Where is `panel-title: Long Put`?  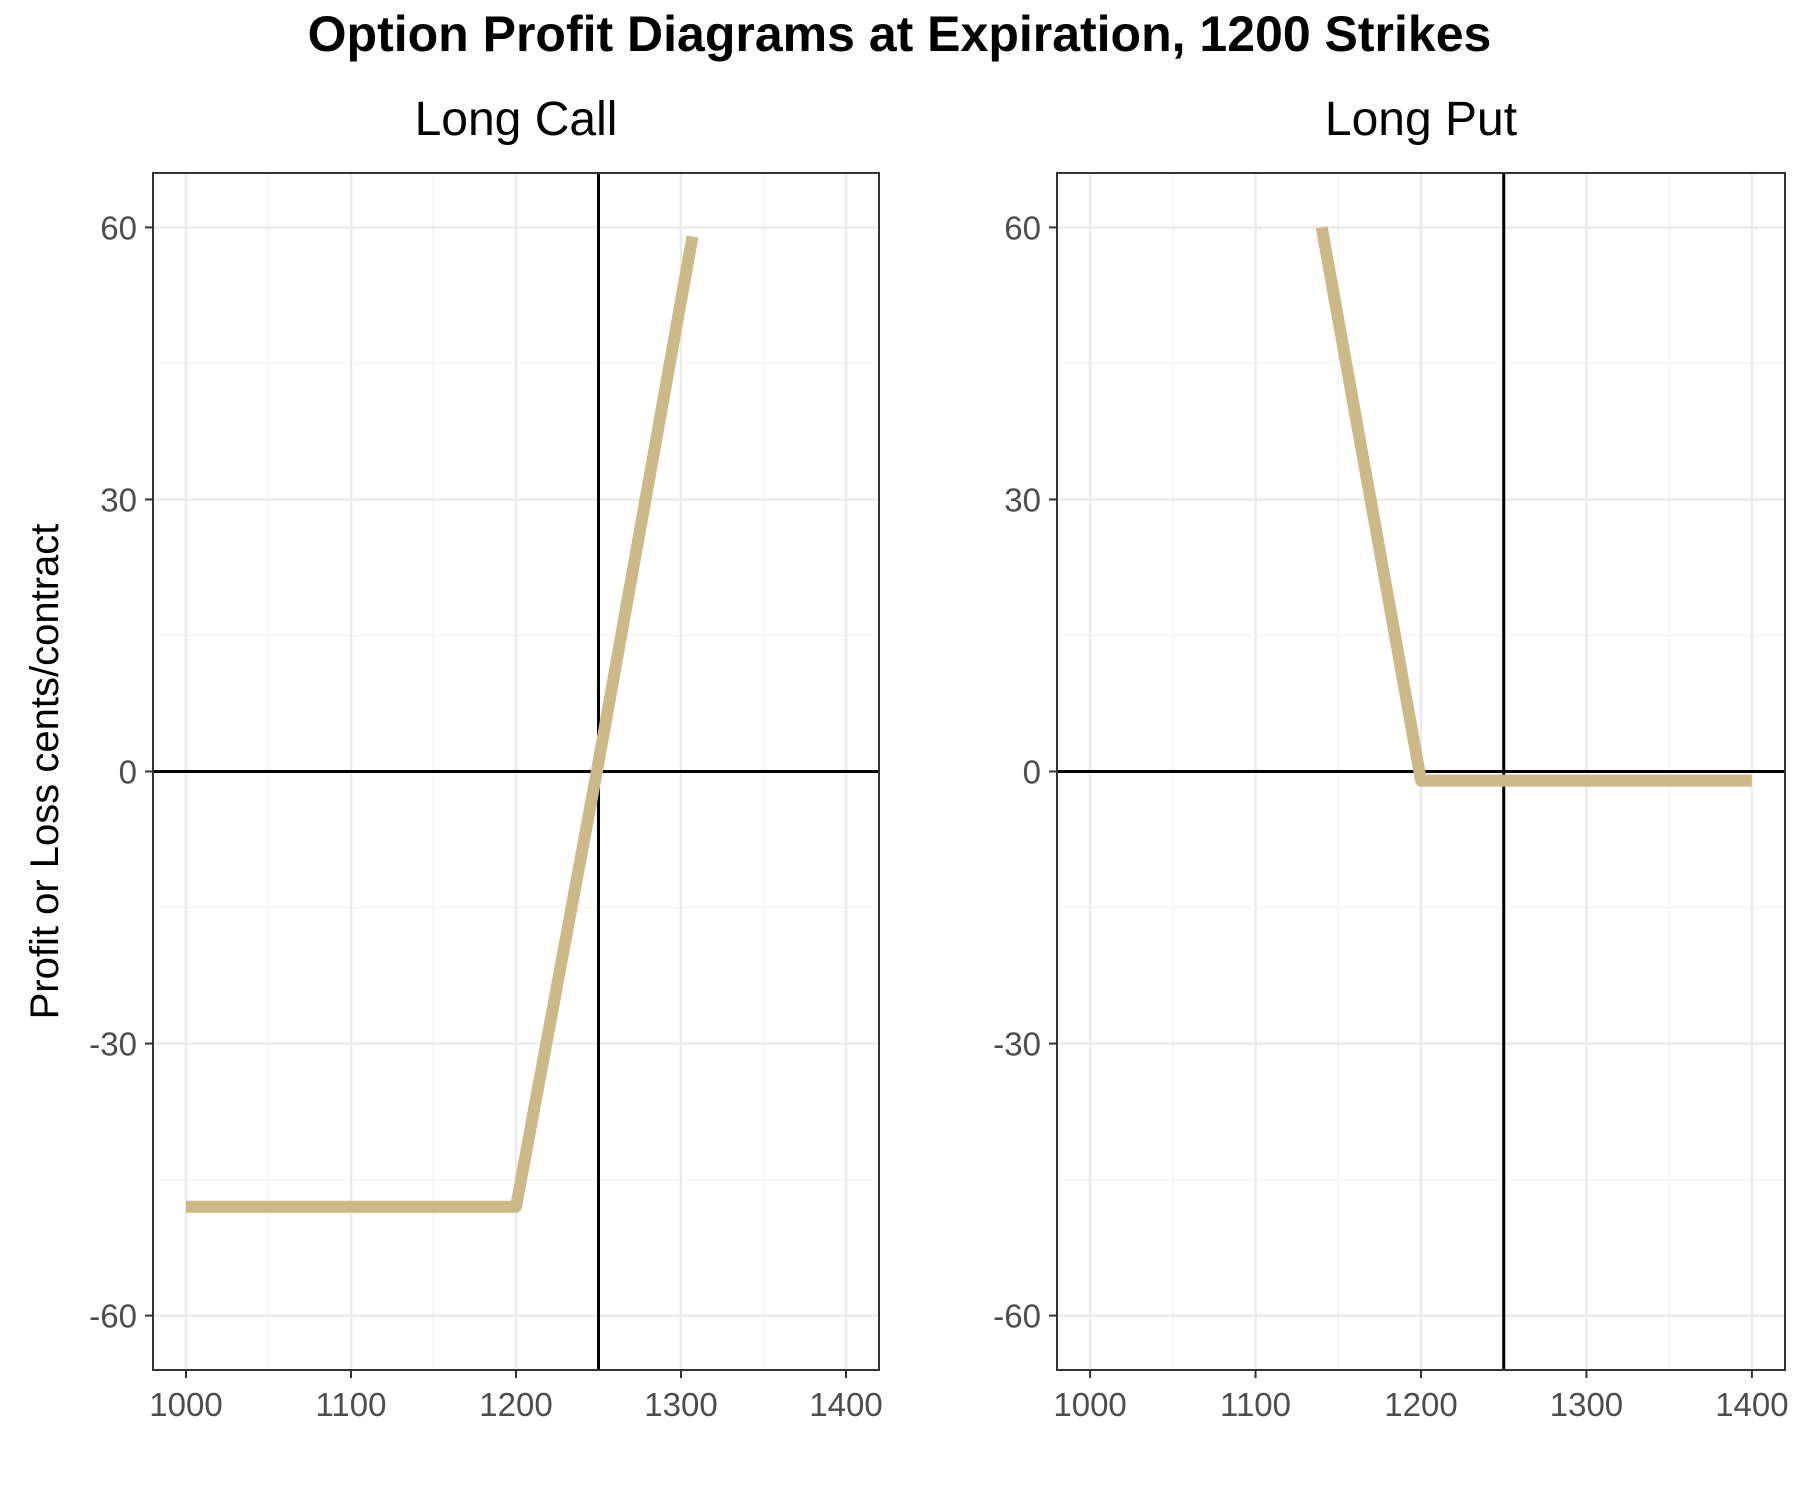
panel-title: Long Put is located at coordinates (1421, 119).